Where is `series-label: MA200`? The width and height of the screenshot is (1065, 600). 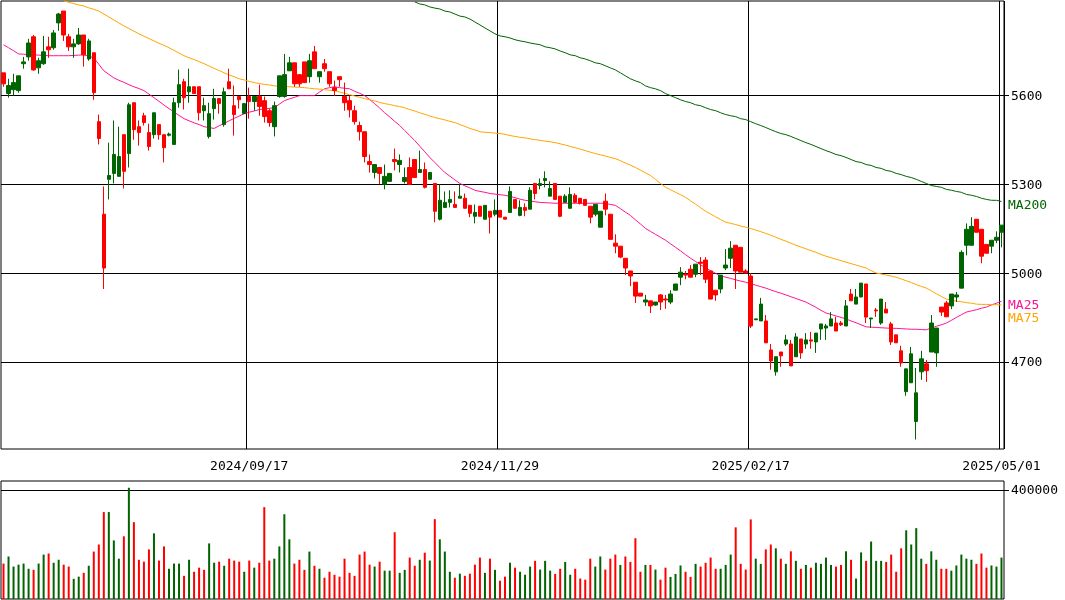
series-label: MA200 is located at coordinates (1028, 205).